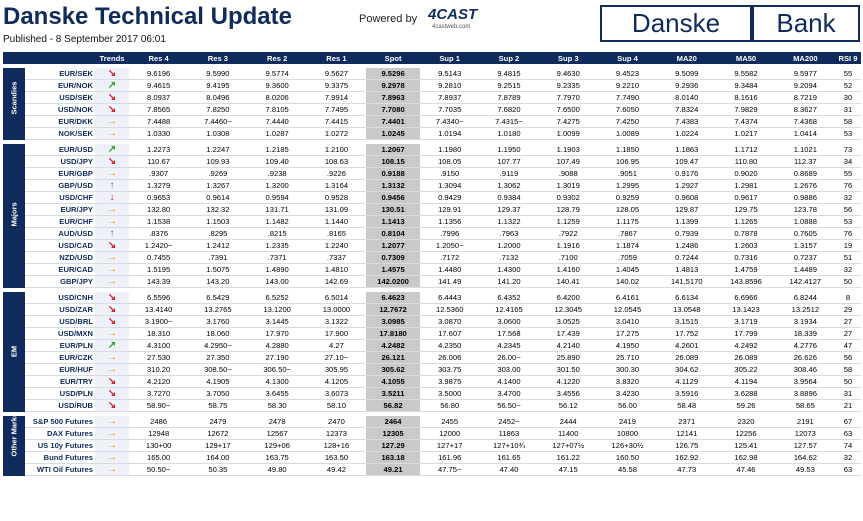 The image size is (863, 521). Describe the element at coordinates (277, 433) in the screenshot. I see `value-cell: 12567` at that location.